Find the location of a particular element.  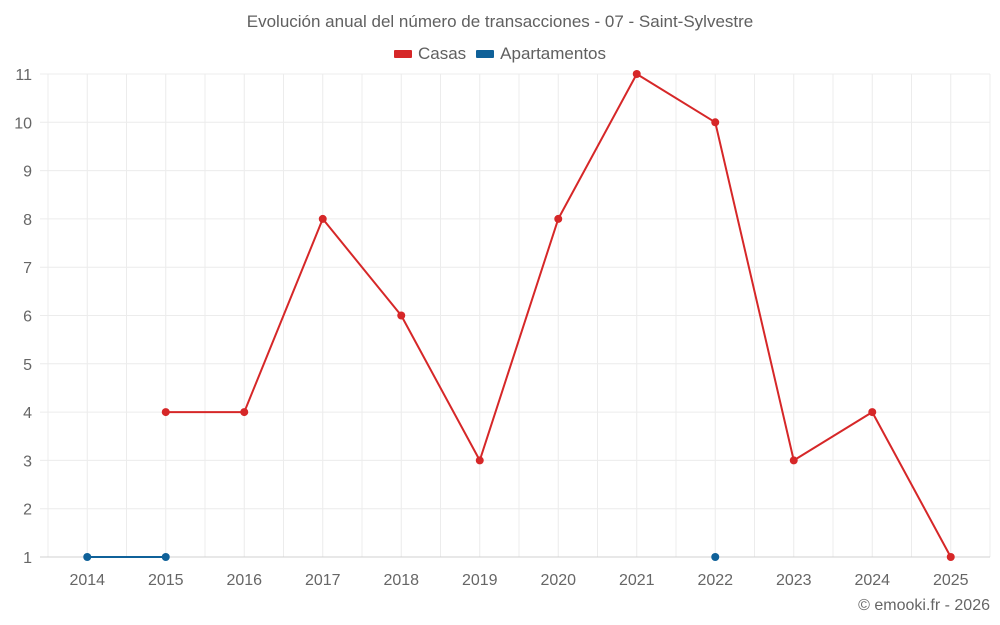

x-tick-label: 2025 is located at coordinates (951, 580).